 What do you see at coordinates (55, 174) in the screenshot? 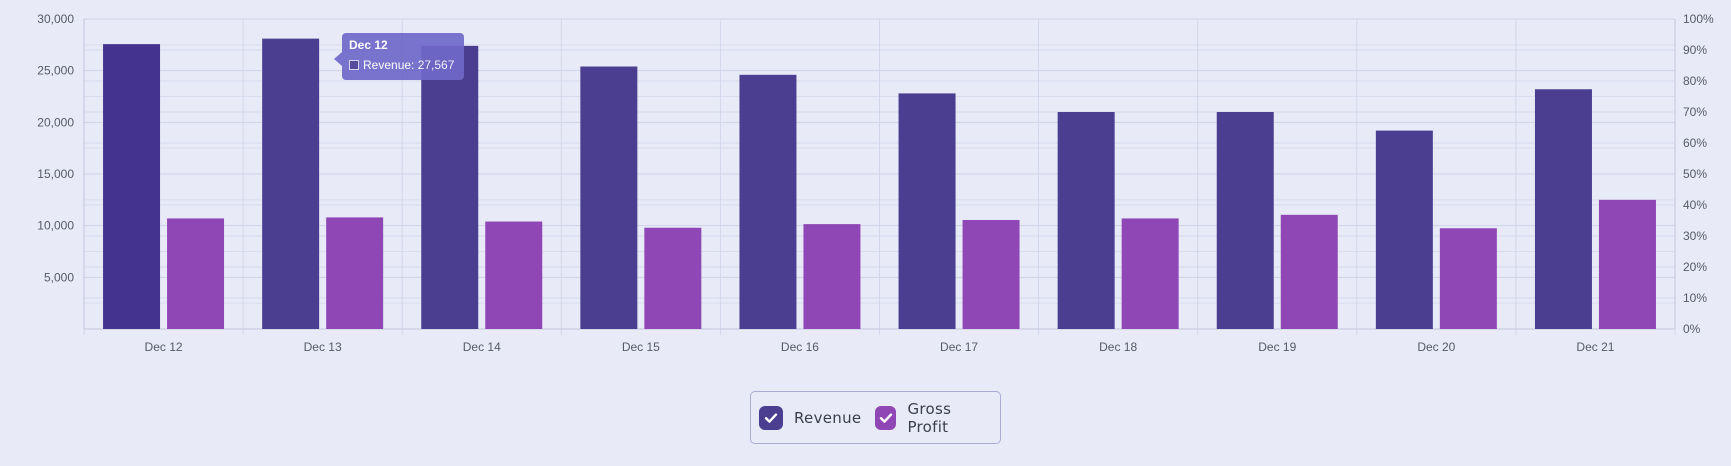
I see `y-tick-label-left: 15,000` at bounding box center [55, 174].